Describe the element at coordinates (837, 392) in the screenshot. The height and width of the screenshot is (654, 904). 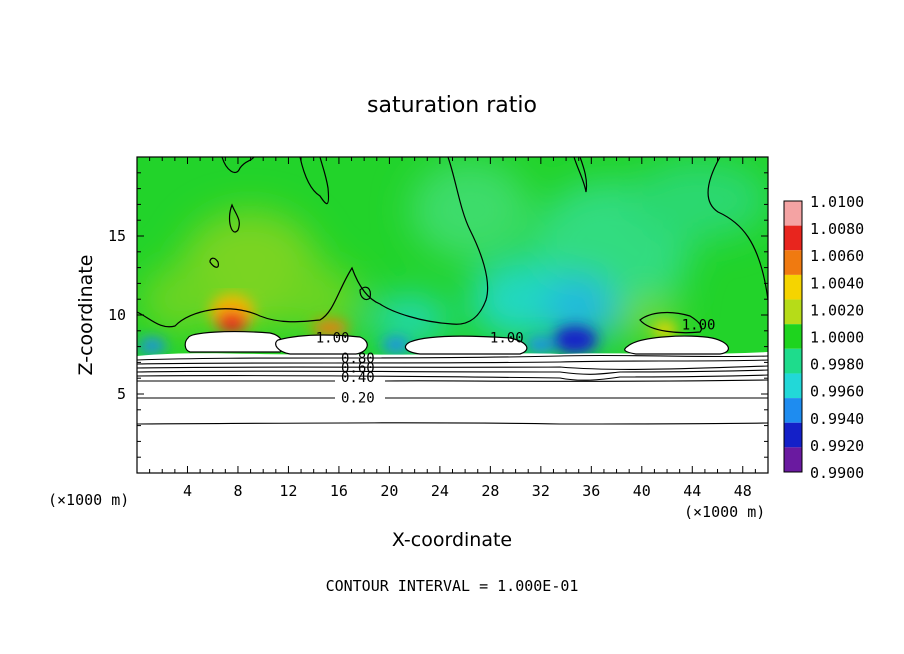
I see `colorbar-label: 0.9960` at that location.